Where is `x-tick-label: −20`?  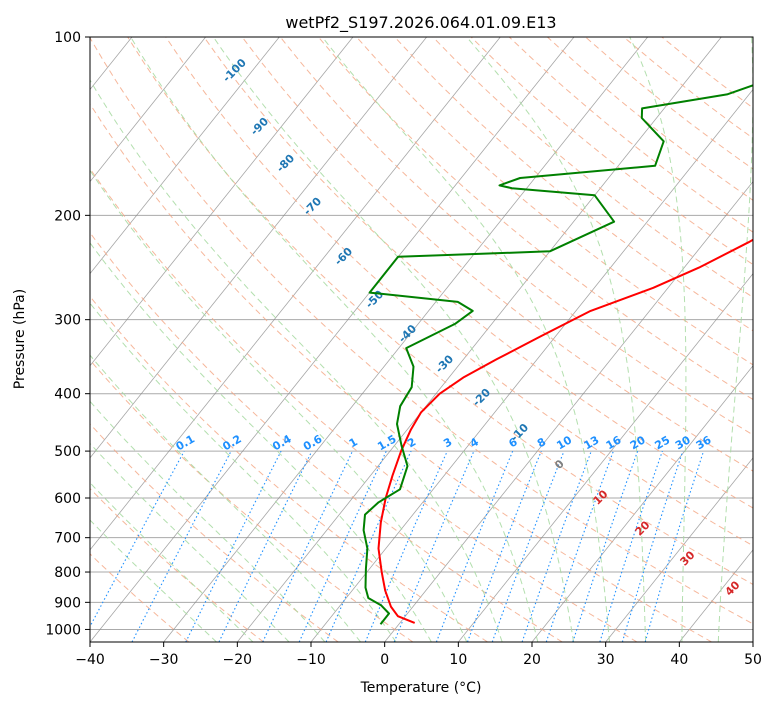 x-tick-label: −20 is located at coordinates (238, 660).